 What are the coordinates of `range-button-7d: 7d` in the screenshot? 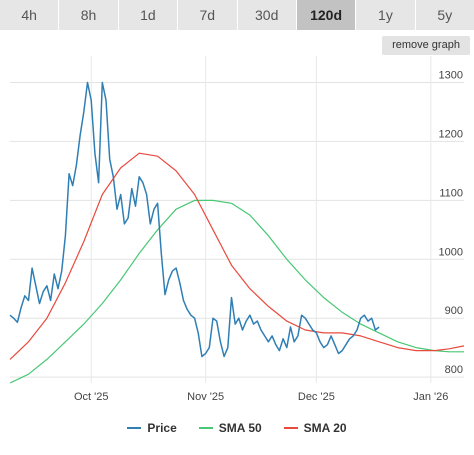 It's located at (208, 15).